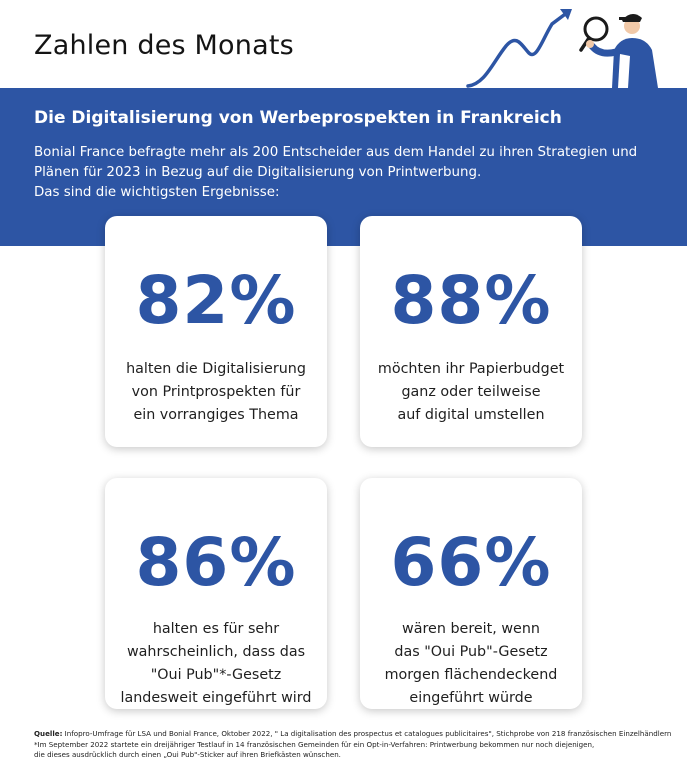  I want to click on stat-description-line: ein vorrangiges Thema, so click(216, 415).